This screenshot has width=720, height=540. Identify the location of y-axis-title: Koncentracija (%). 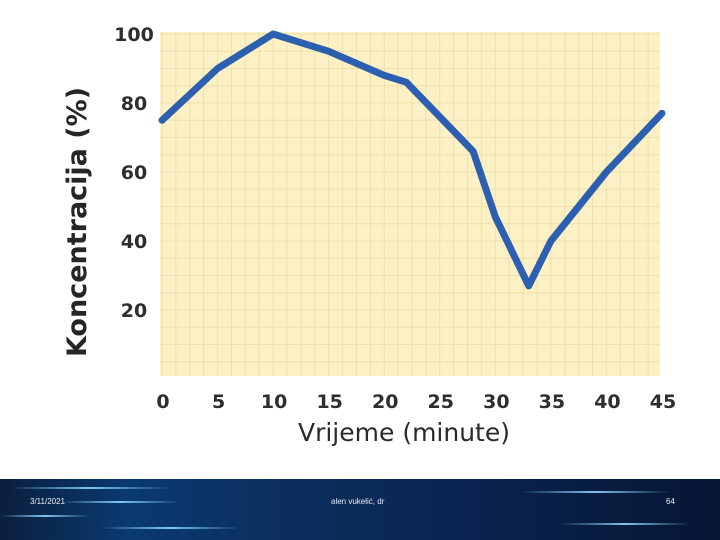
(77, 222).